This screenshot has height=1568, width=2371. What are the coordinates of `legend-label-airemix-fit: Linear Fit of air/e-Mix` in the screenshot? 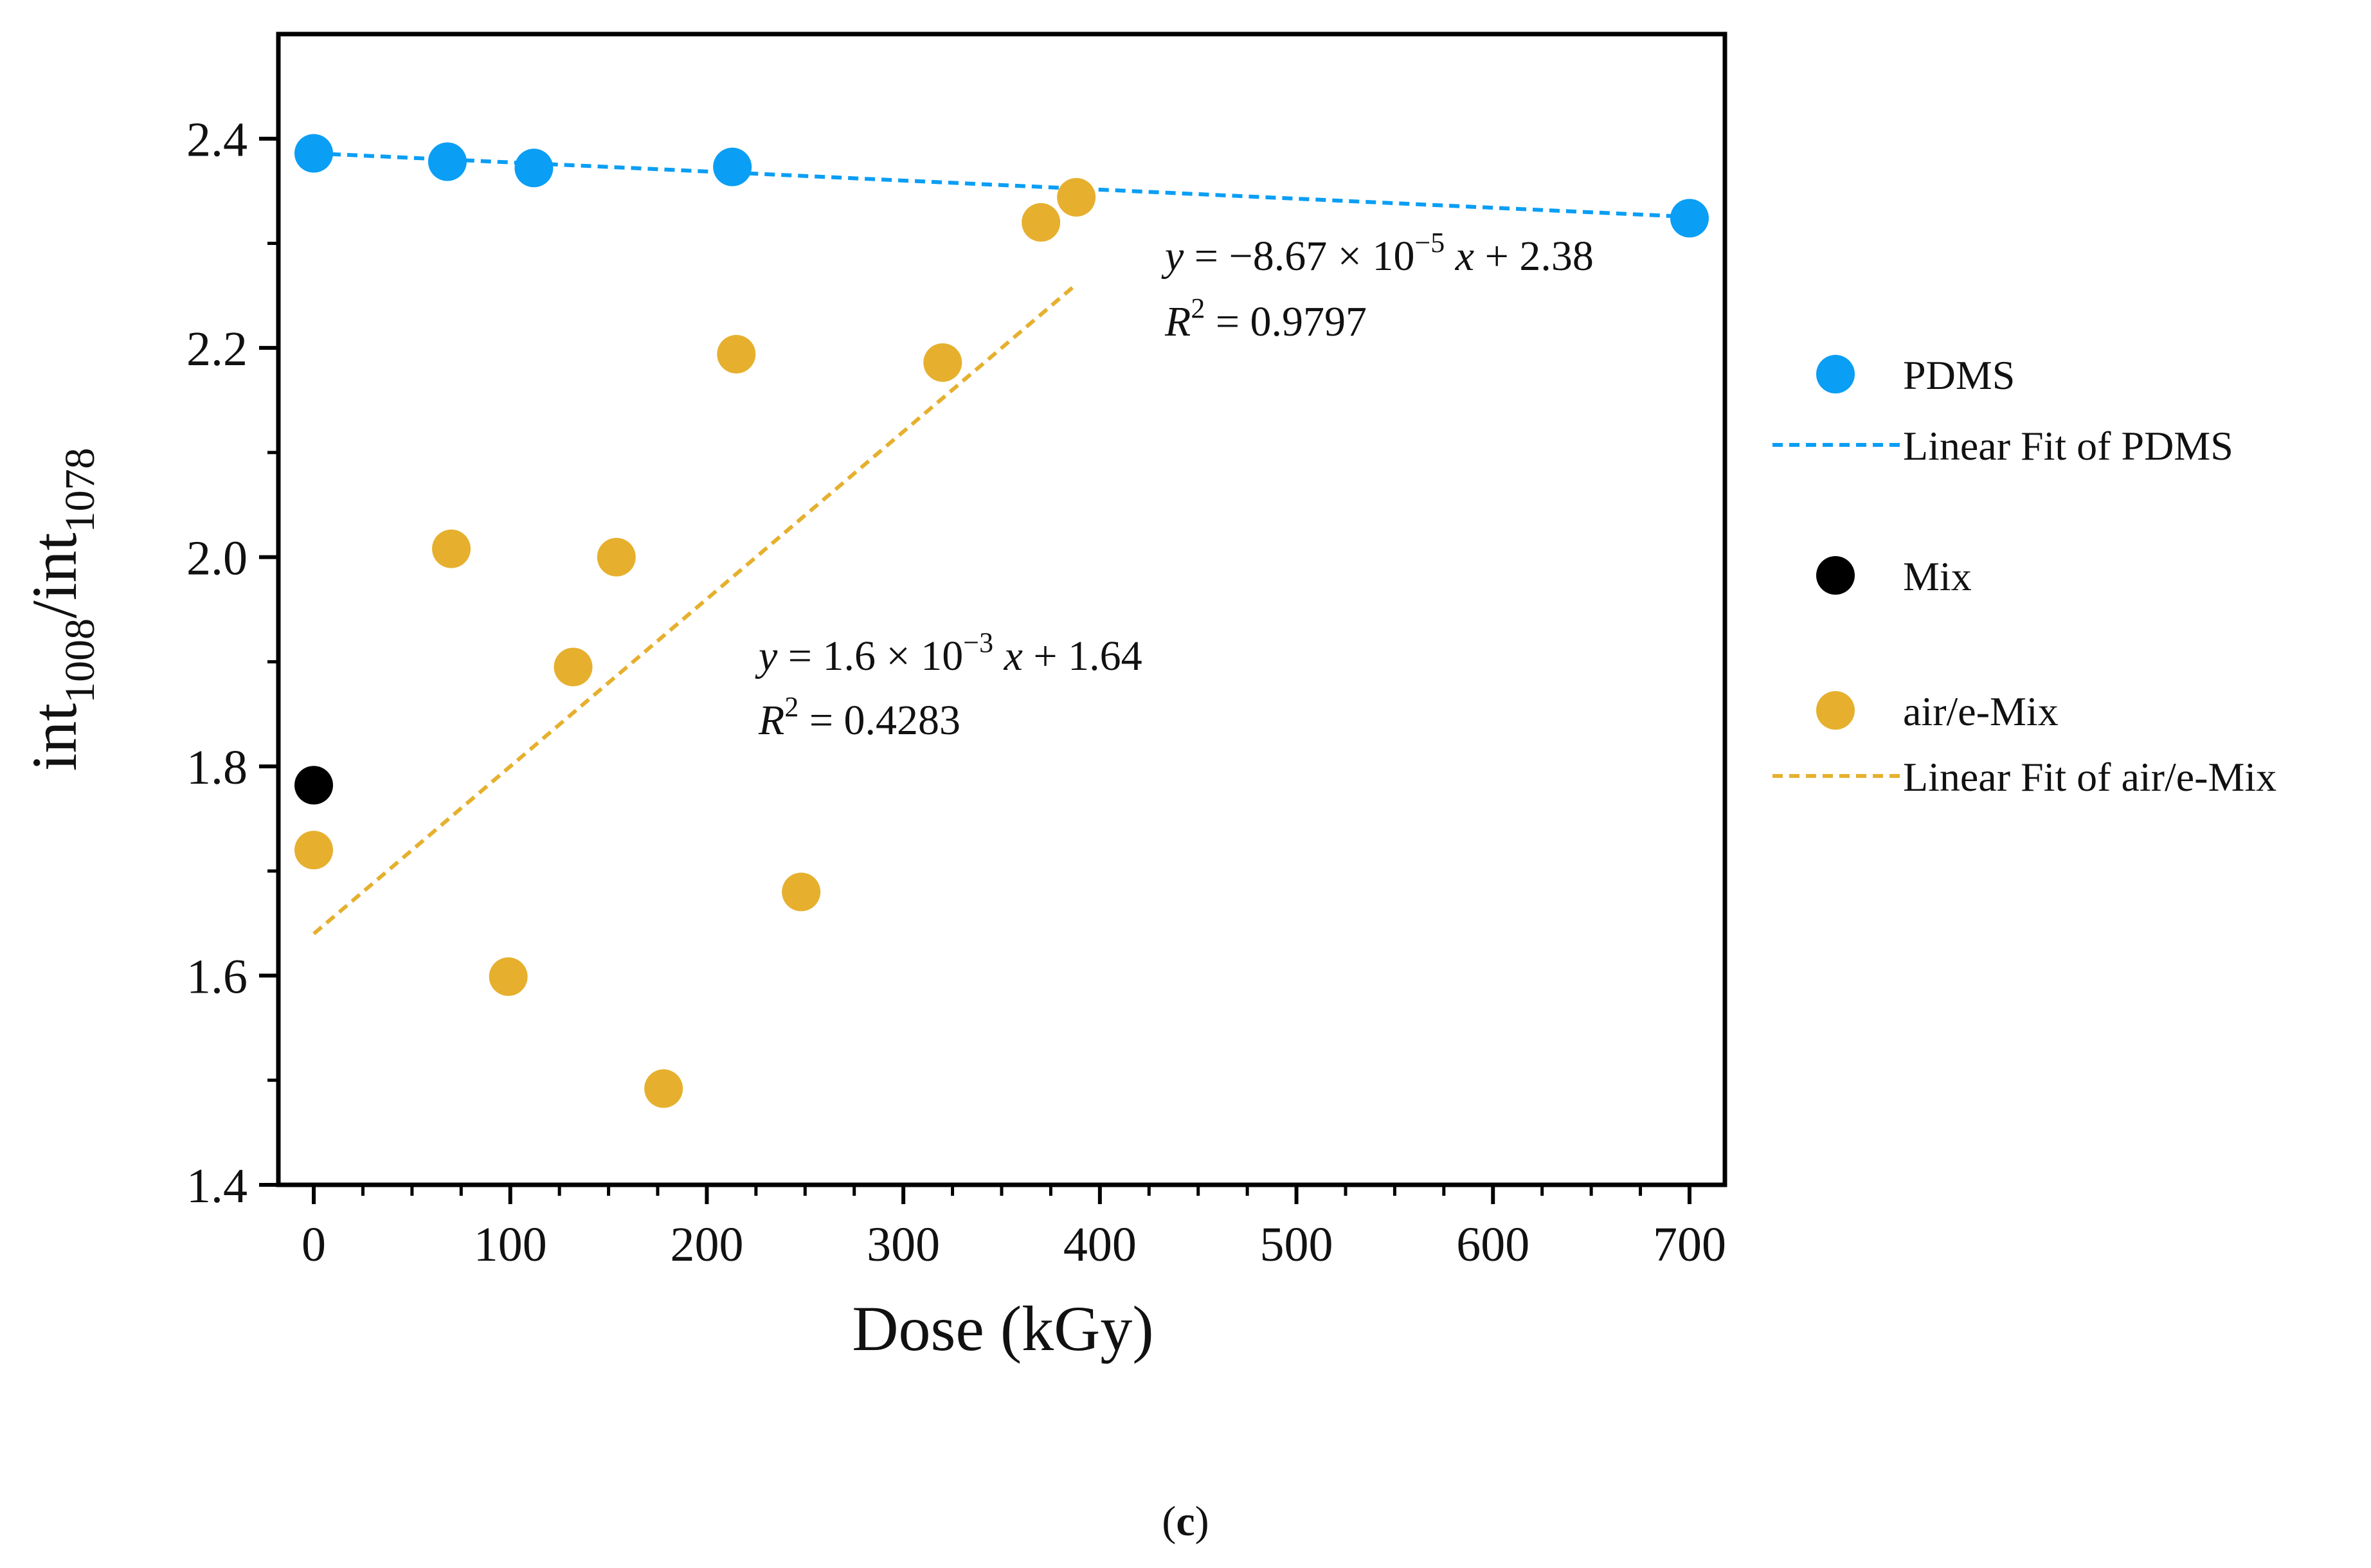 It's located at (2089, 777).